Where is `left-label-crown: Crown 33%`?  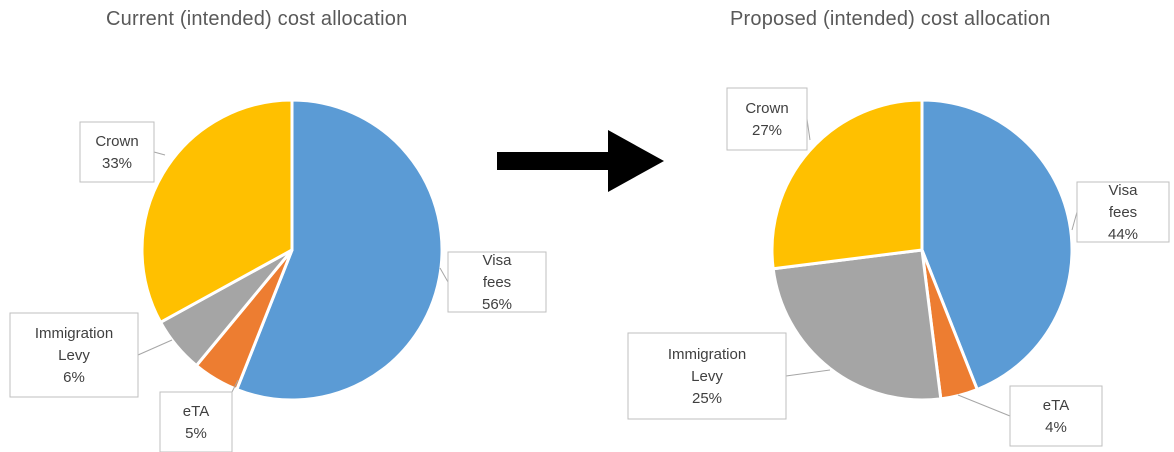
left-label-crown: Crown 33% is located at coordinates (122, 152).